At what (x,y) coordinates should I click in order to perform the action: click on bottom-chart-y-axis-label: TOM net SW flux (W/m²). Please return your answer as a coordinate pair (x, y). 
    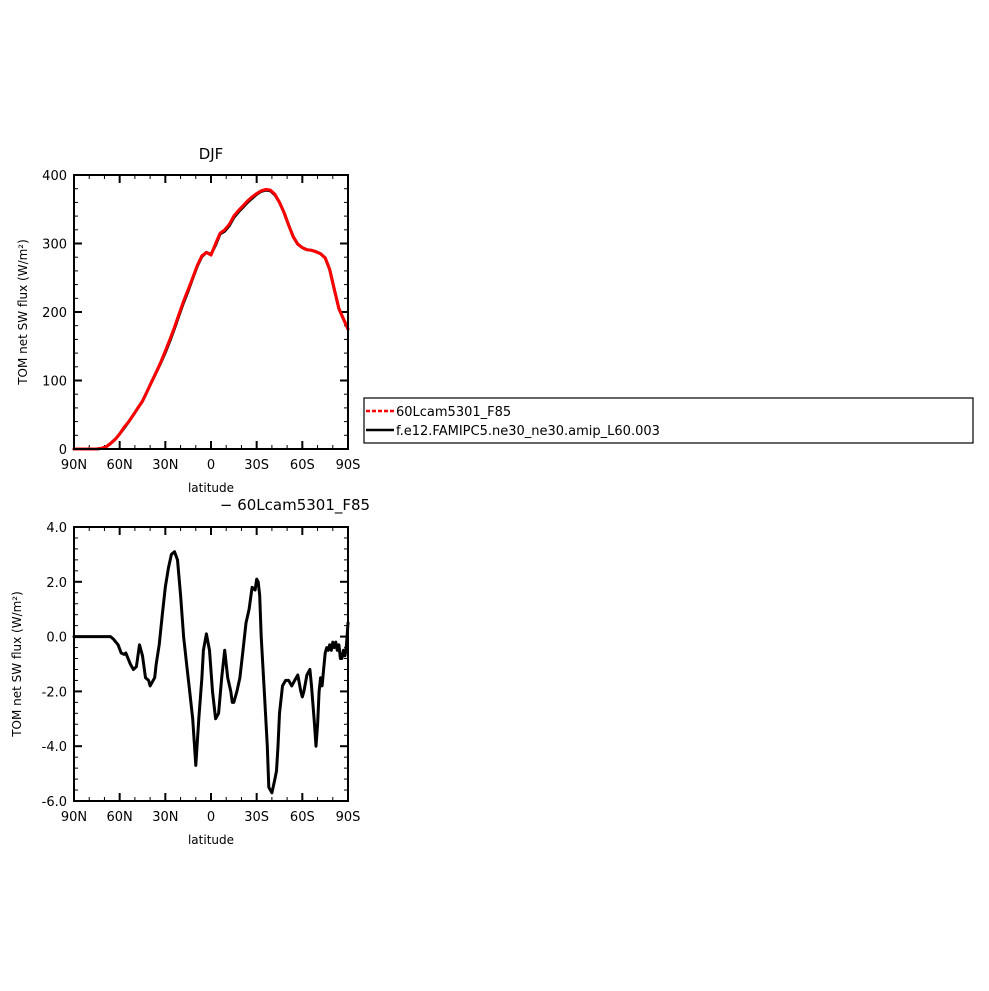
    Looking at the image, I should click on (17, 664).